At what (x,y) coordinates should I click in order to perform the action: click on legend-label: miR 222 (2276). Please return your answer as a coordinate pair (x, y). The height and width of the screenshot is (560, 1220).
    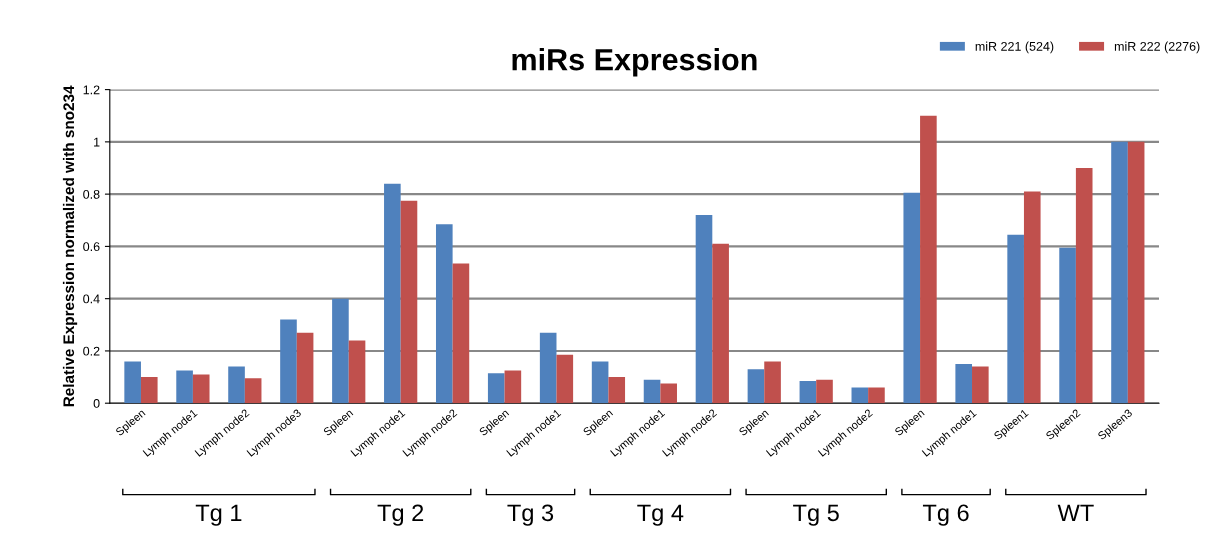
    Looking at the image, I should click on (1157, 47).